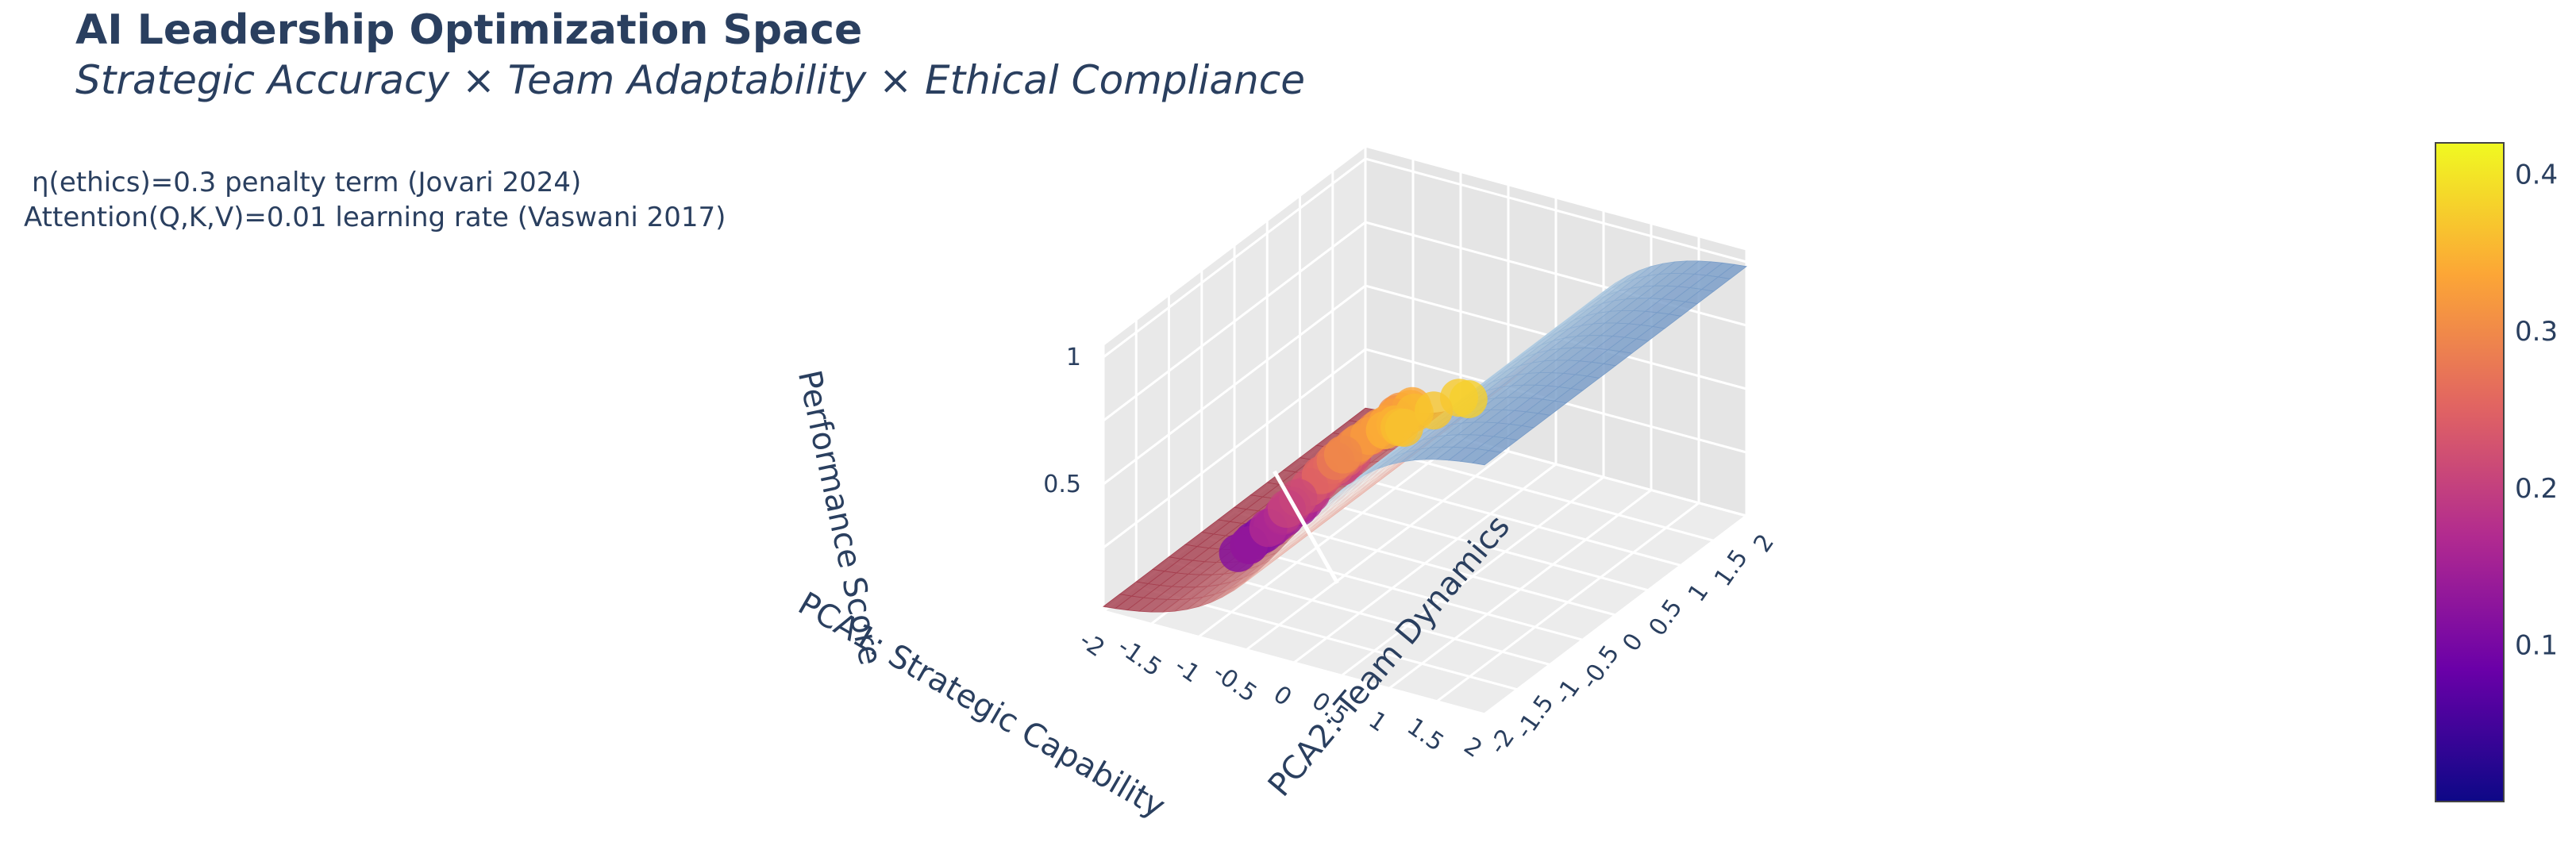  Describe the element at coordinates (1187, 670) in the screenshot. I see `x-tick-label: -1` at that location.